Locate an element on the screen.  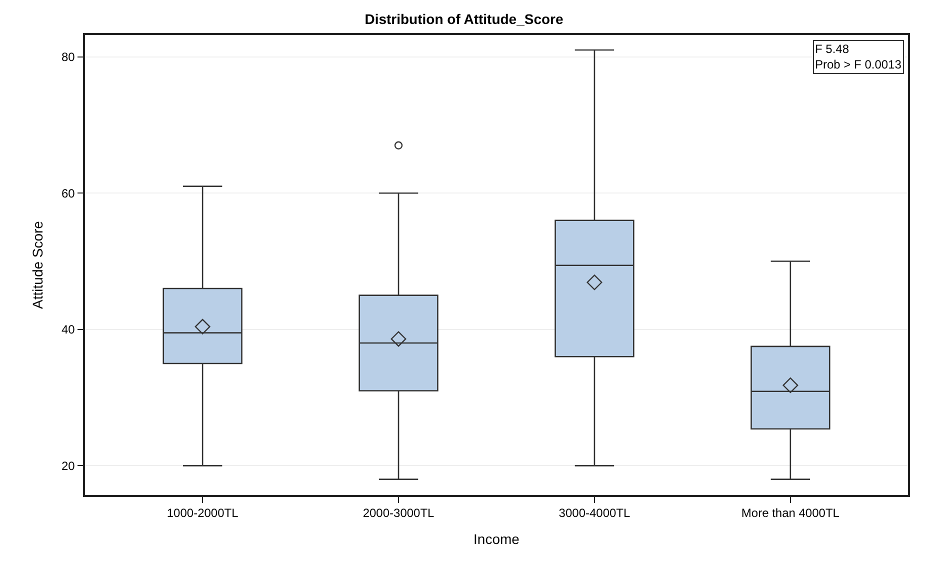
y-tick-label: 40 is located at coordinates (68, 329).